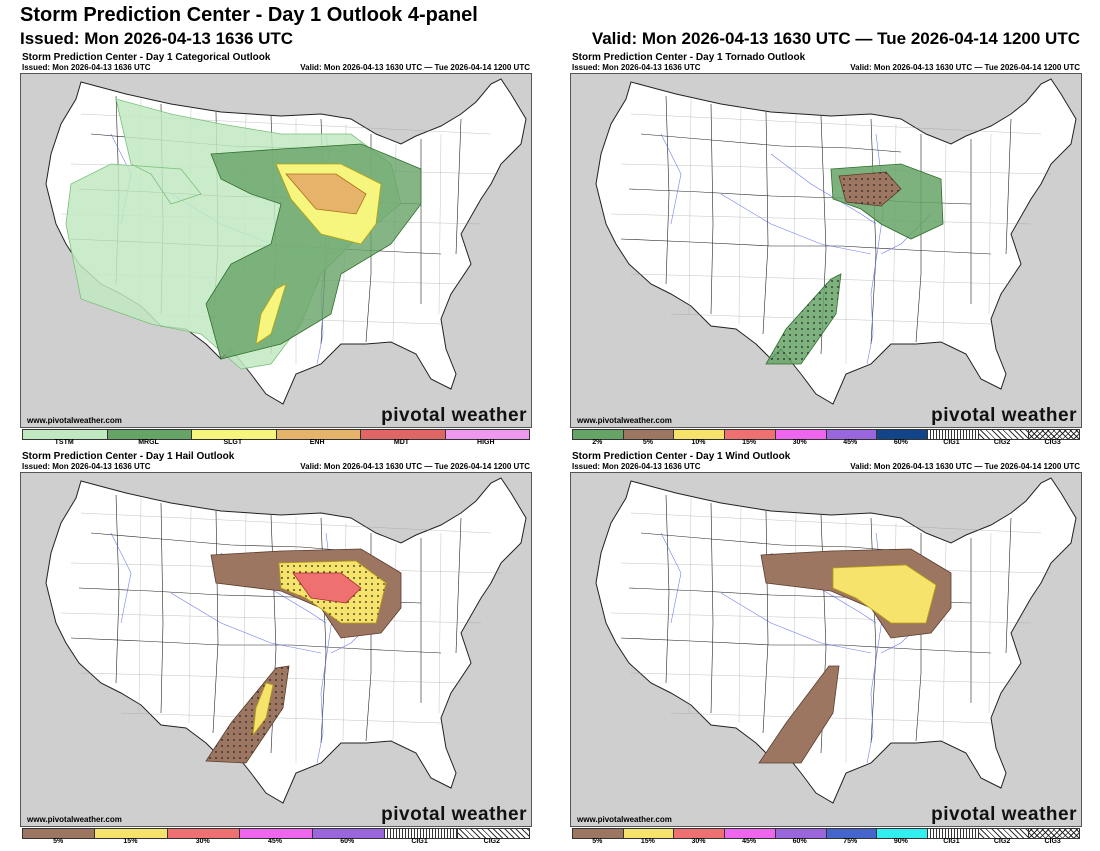 The image size is (1100, 851). What do you see at coordinates (597, 442) in the screenshot?
I see `legend-label: 2%` at bounding box center [597, 442].